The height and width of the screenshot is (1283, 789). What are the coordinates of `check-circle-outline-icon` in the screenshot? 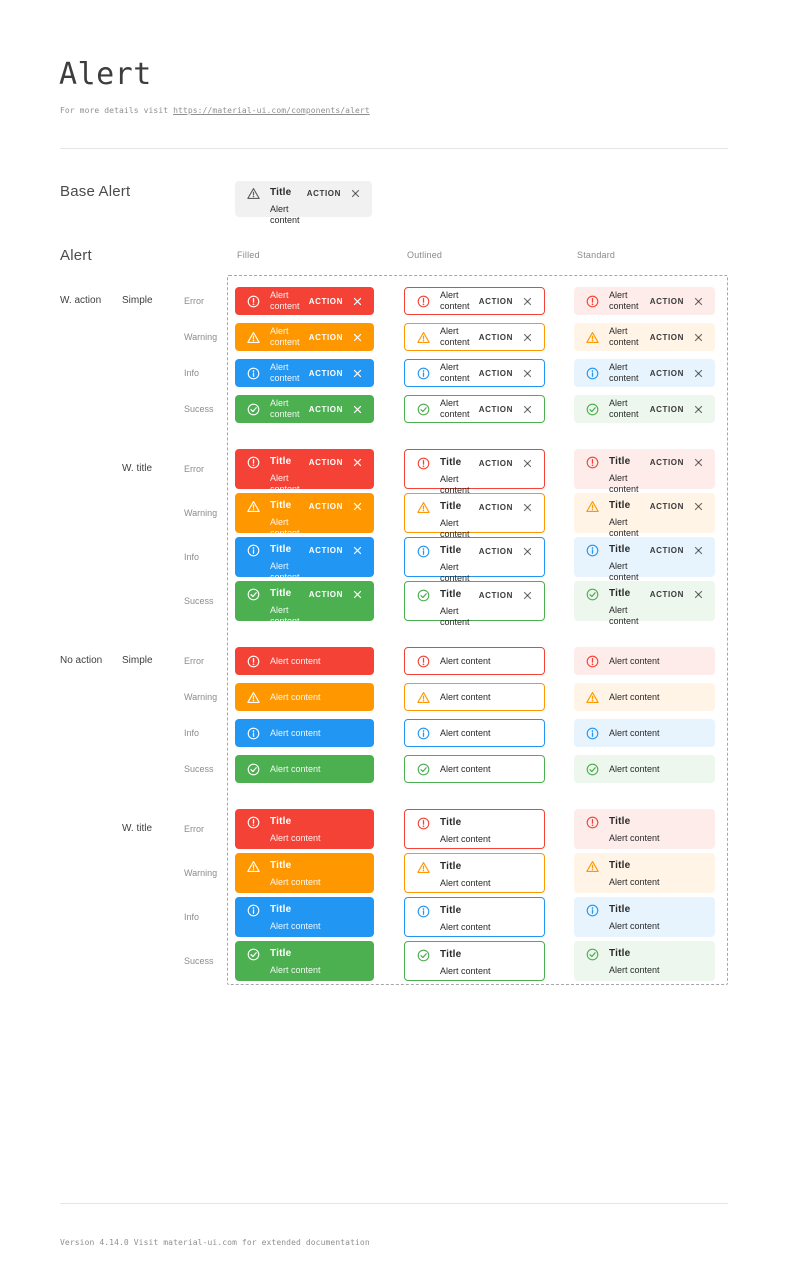 It's located at (423, 955).